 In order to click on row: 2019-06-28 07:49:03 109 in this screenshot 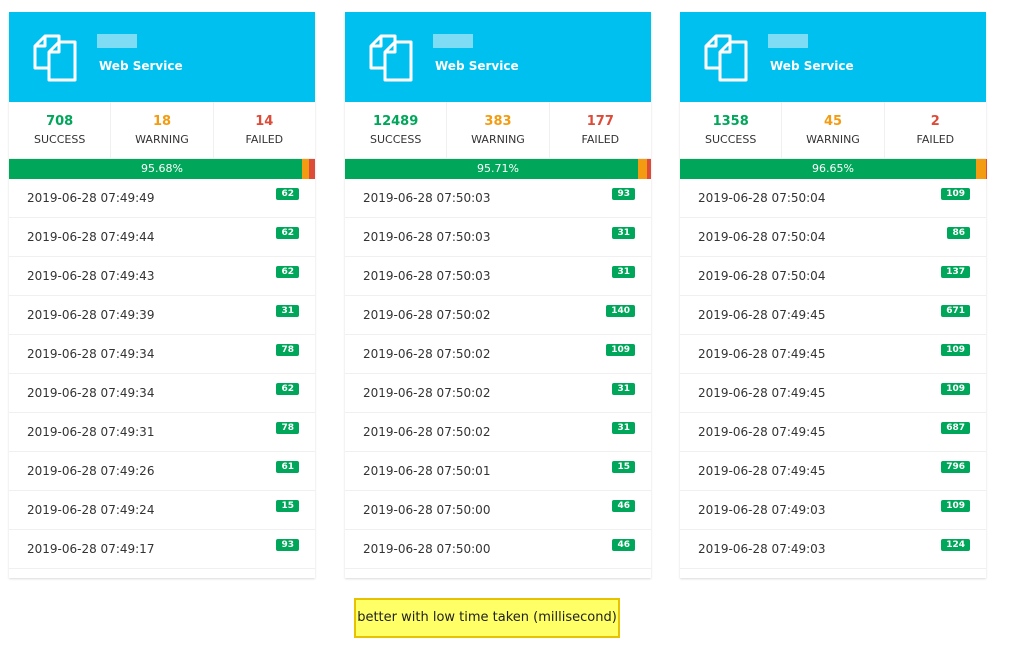, I will do `click(833, 510)`.